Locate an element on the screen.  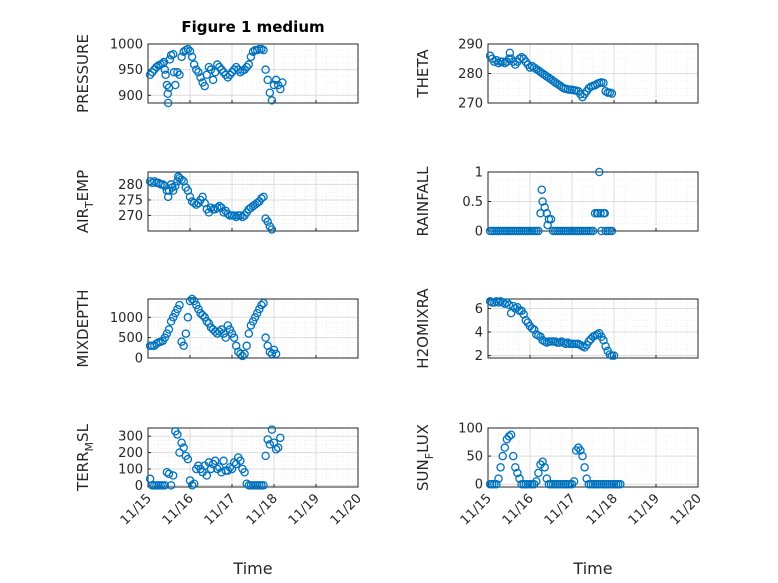
y-tick-label: 200 is located at coordinates (130, 453).